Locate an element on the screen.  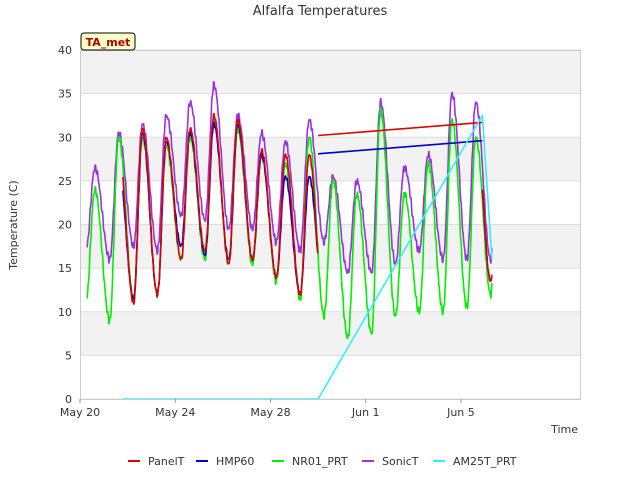
x-tick-label: Jun 5 is located at coordinates (460, 412).